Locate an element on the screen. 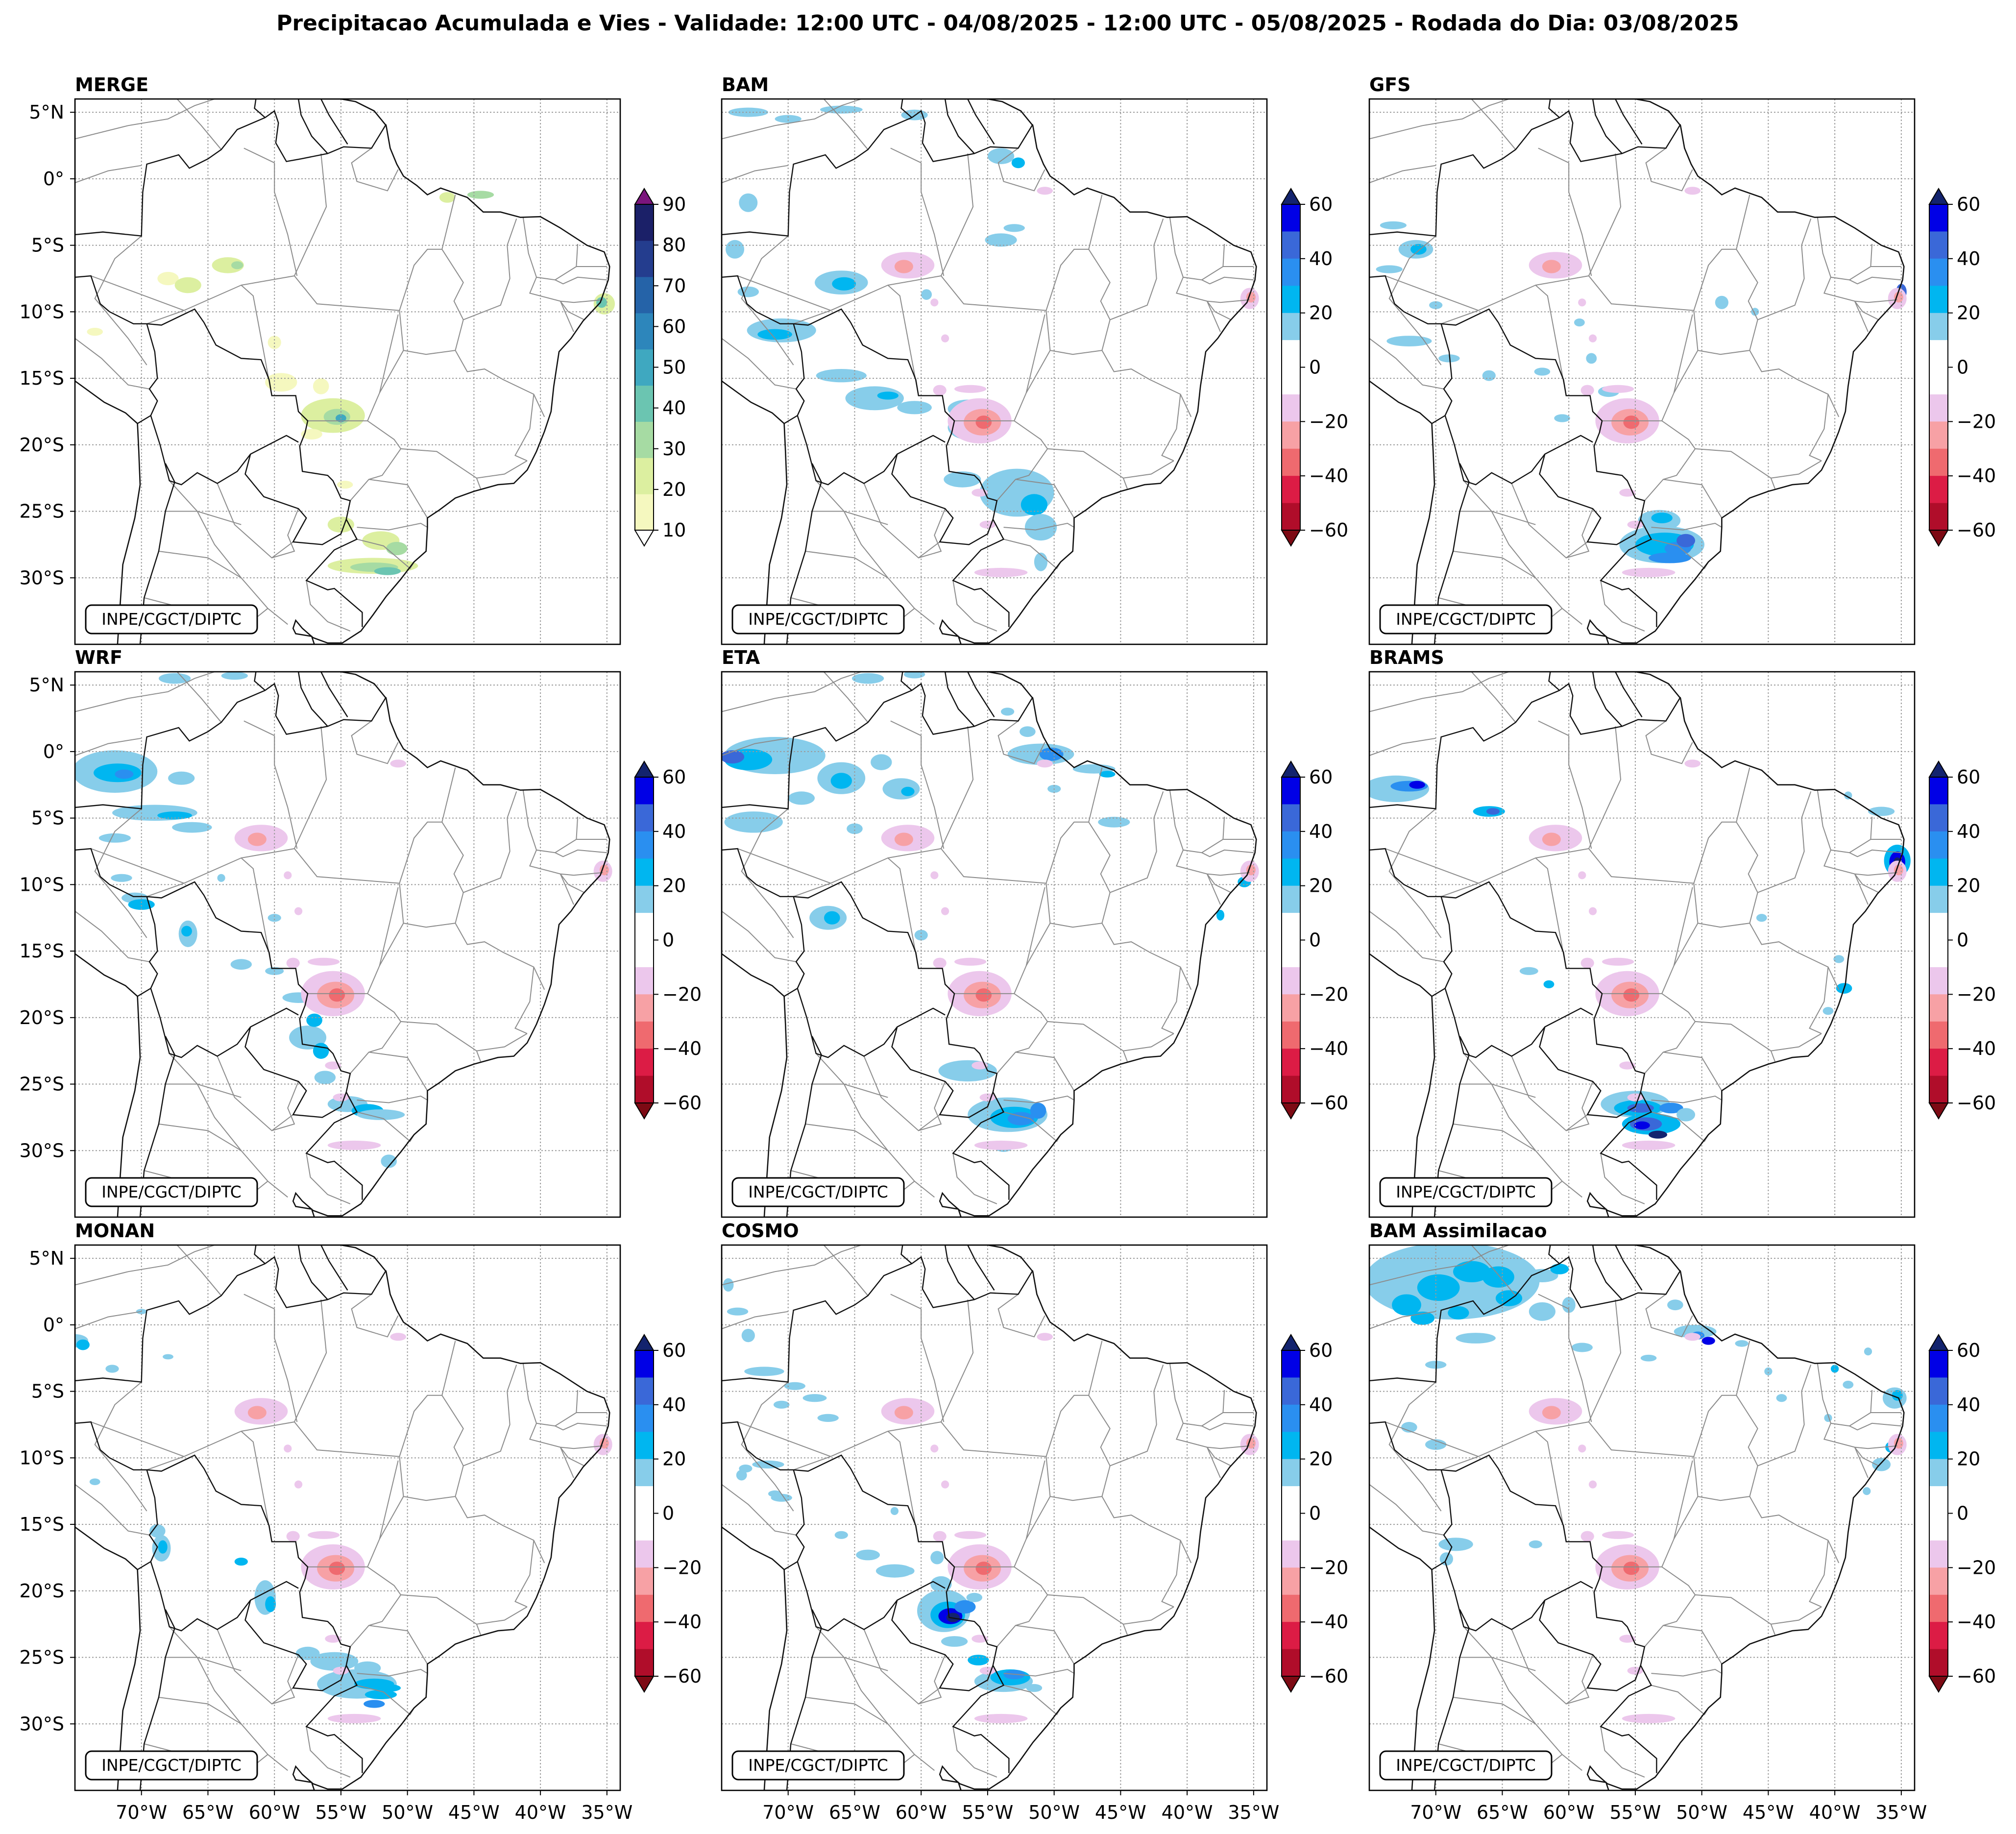  panel-bam: BAM INPE/CGCT/DIPTC 60 40 20 0 −20 −40 −60 is located at coordinates (1034, 360).